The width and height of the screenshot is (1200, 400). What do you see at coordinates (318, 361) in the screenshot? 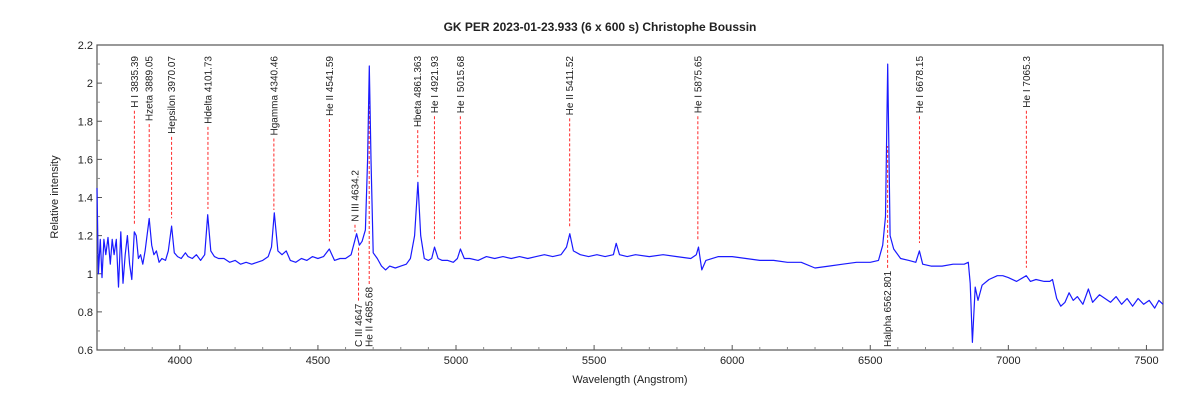
I see `x-tick-label: 4500` at bounding box center [318, 361].